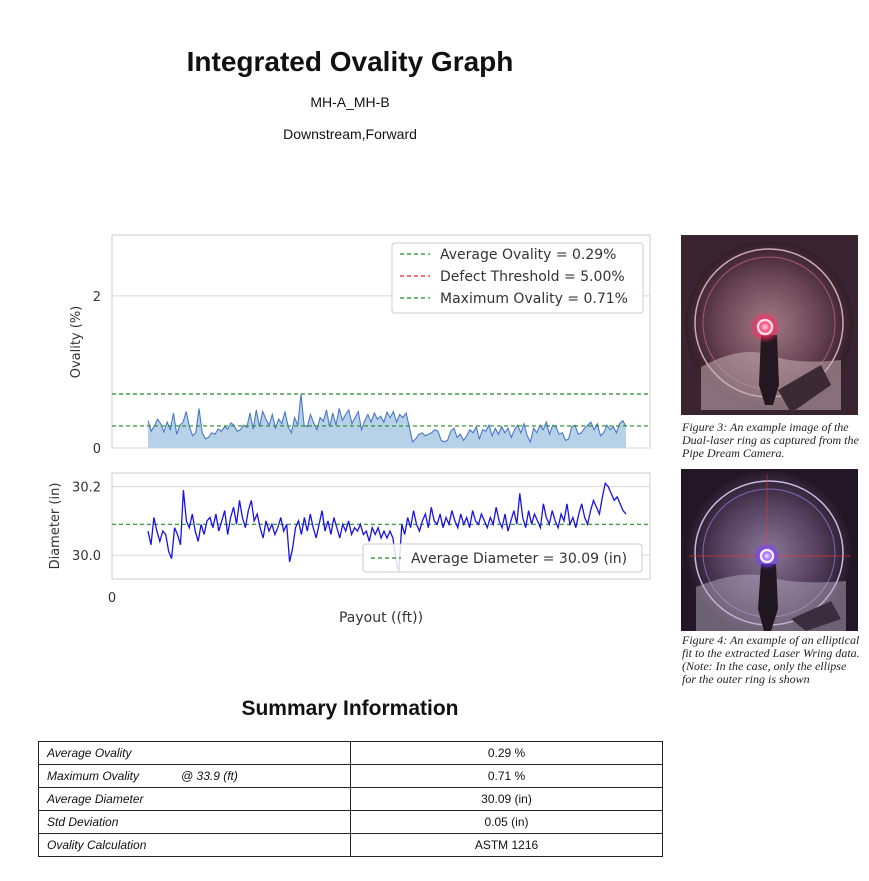 The image size is (869, 881). What do you see at coordinates (194, 822) in the screenshot?
I see `summary-label-std-deviation: Std Deviation` at bounding box center [194, 822].